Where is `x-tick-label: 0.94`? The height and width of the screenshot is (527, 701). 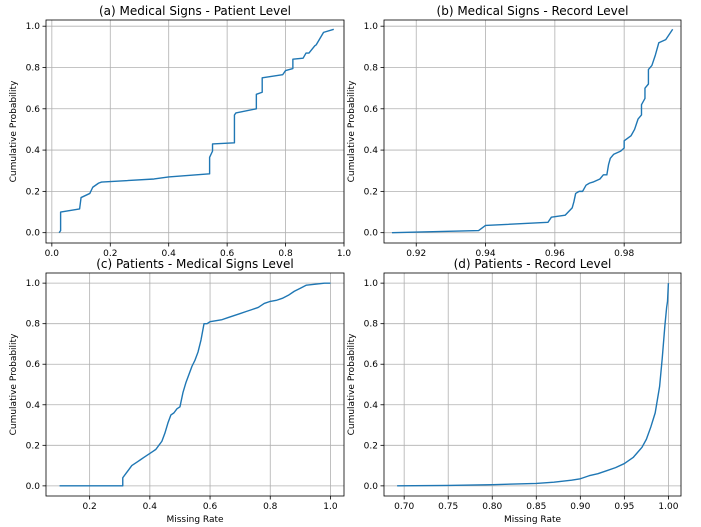 x-tick-label: 0.94 is located at coordinates (486, 254).